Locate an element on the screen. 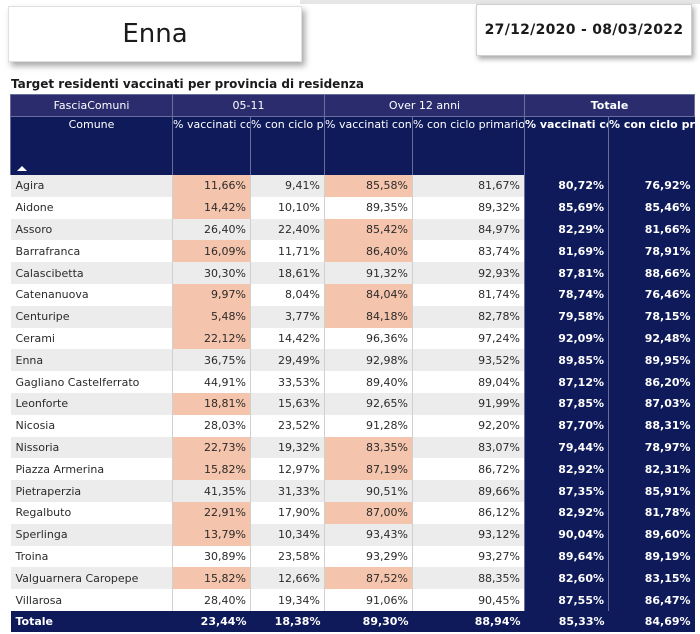  percent-value-cell: 12,66% is located at coordinates (287, 578).